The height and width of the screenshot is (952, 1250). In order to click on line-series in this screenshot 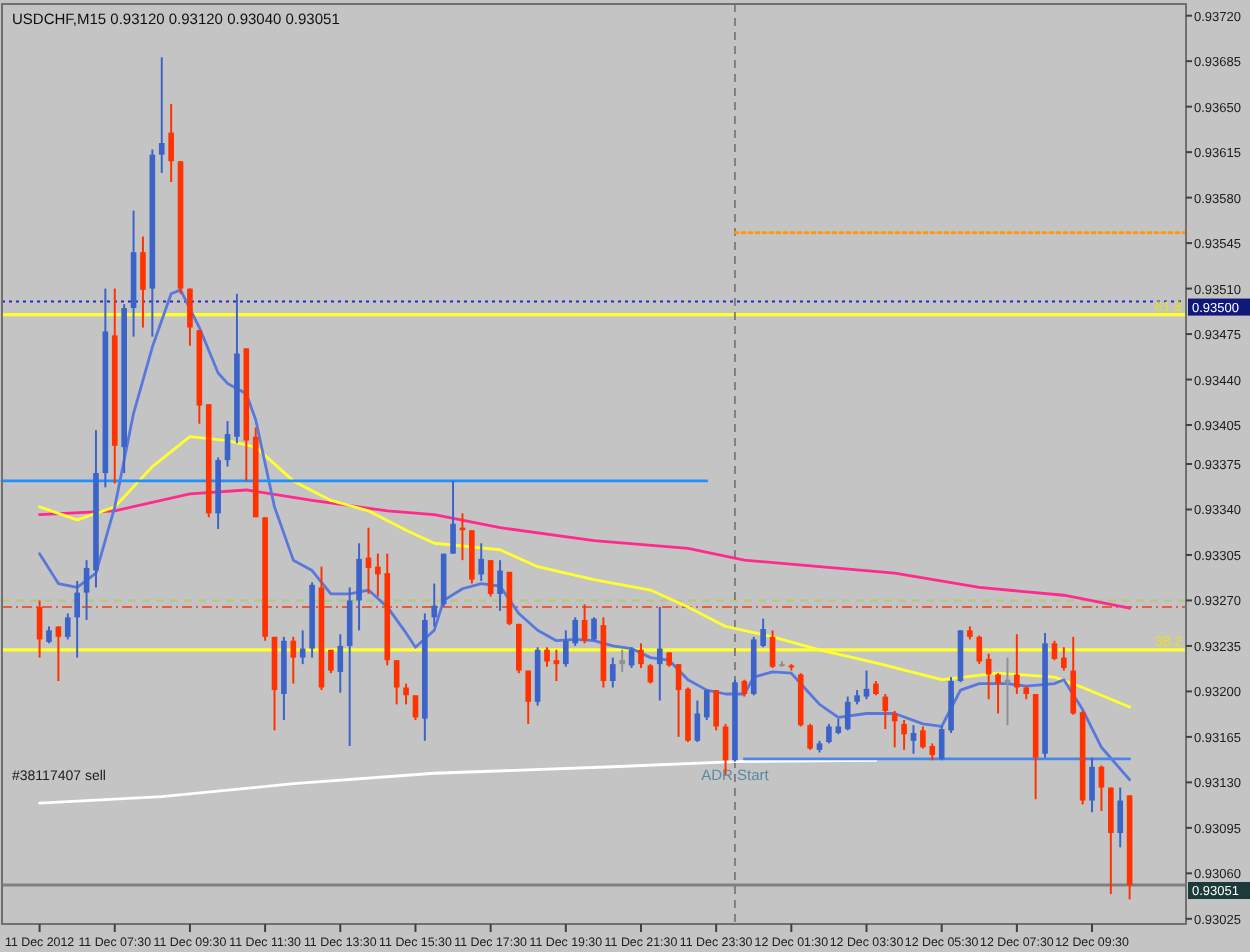, I will do `click(585, 549)`.